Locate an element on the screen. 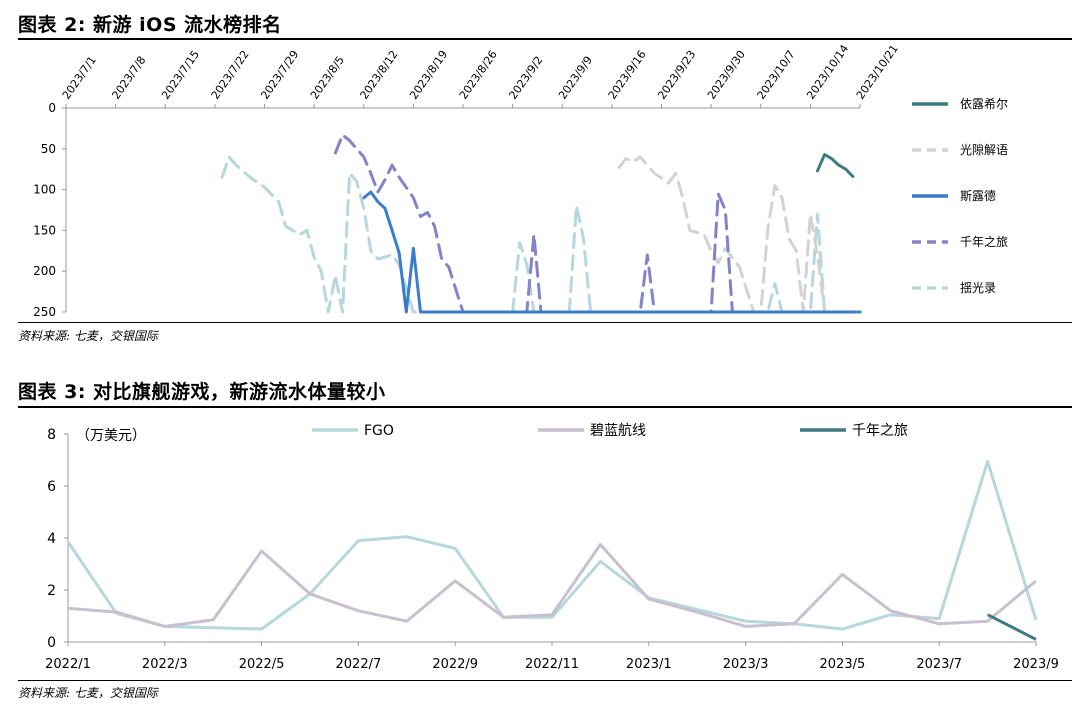 This screenshot has width=1080, height=707. x-tick-label: 2023/10/21 is located at coordinates (877, 71).